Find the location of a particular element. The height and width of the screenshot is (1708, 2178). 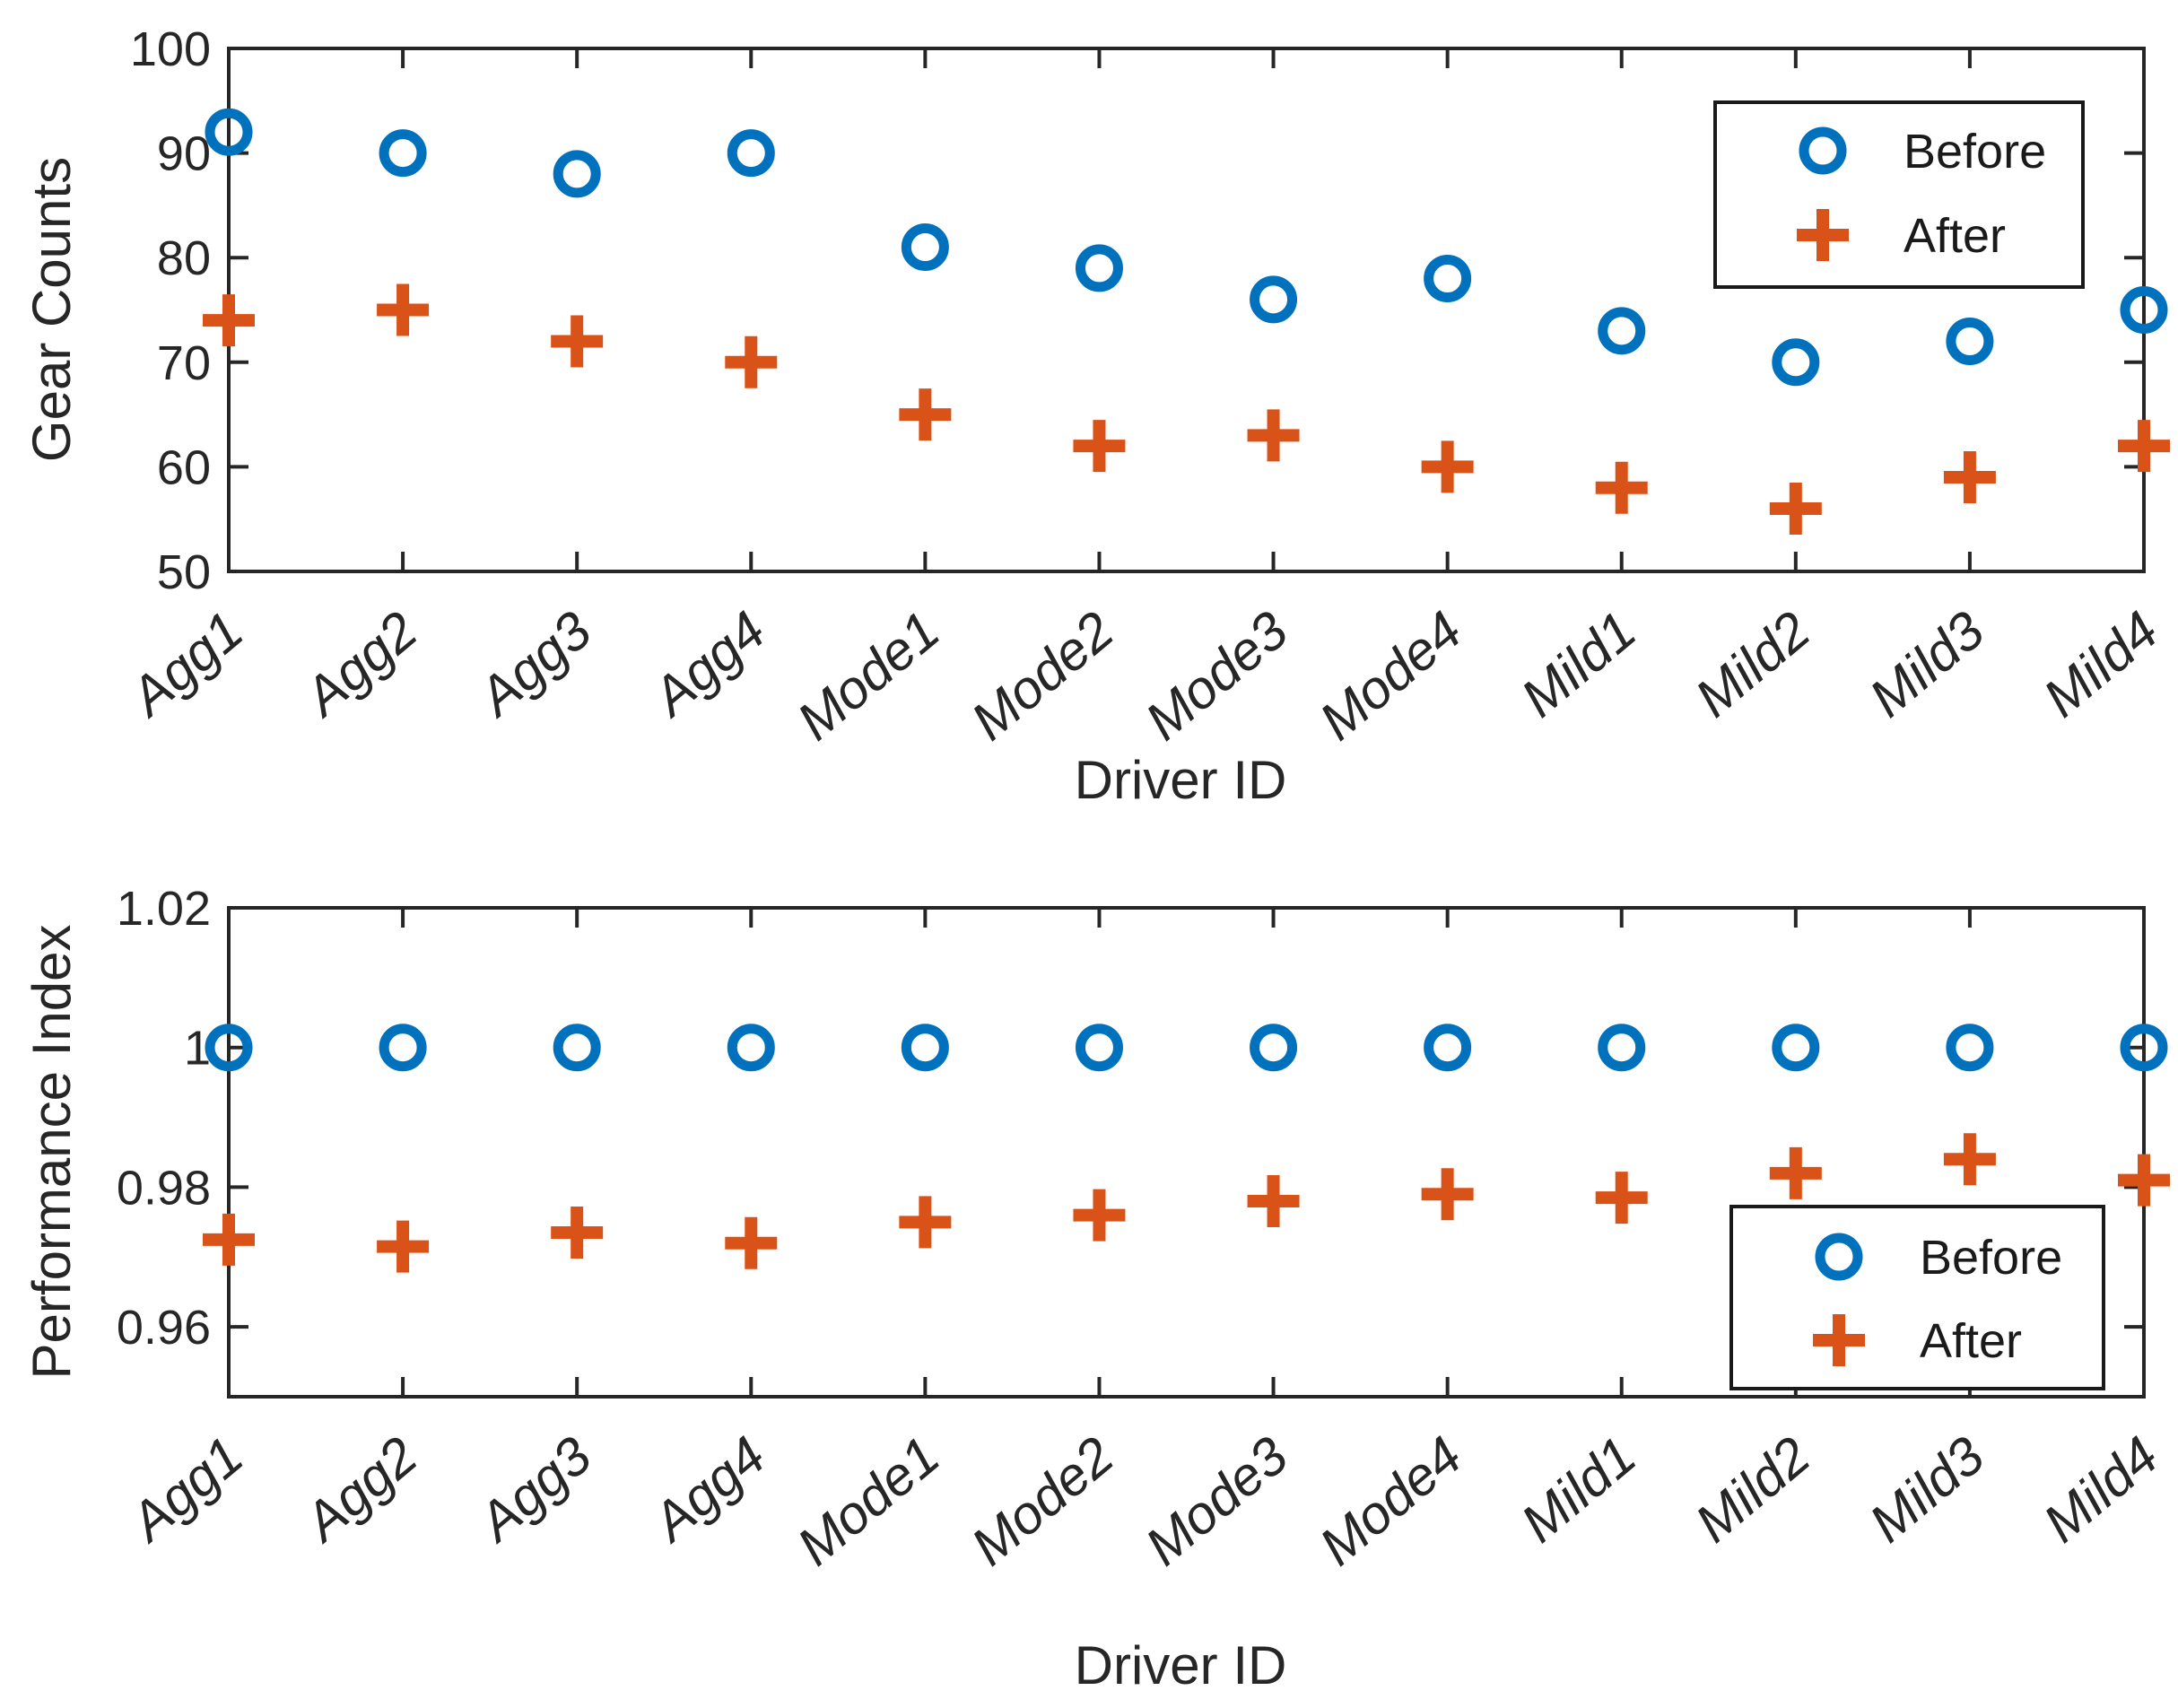

y-tick-label: 1.02 is located at coordinates (164, 909).